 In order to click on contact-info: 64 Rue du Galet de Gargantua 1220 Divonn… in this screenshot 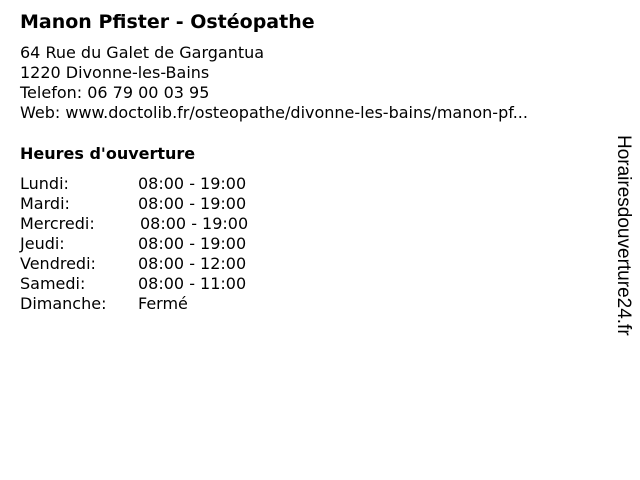, I will do `click(274, 83)`.